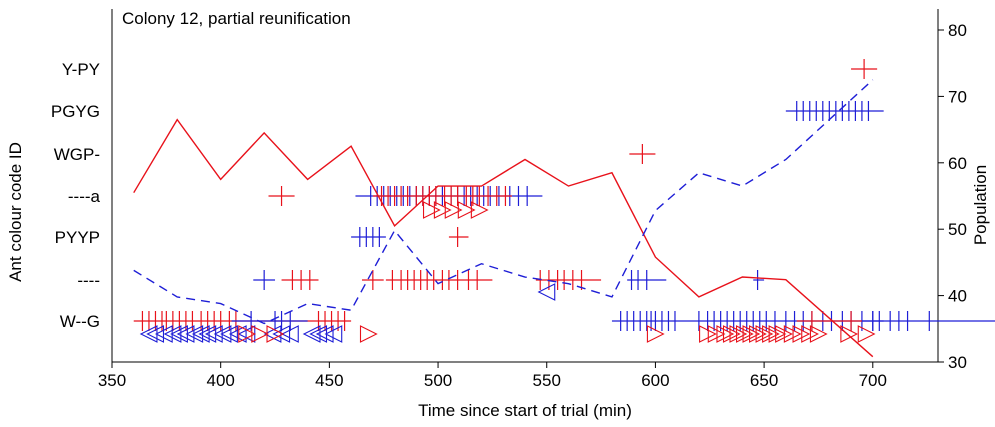 The height and width of the screenshot is (427, 995). What do you see at coordinates (75, 111) in the screenshot?
I see `y-category-label: PGYG` at bounding box center [75, 111].